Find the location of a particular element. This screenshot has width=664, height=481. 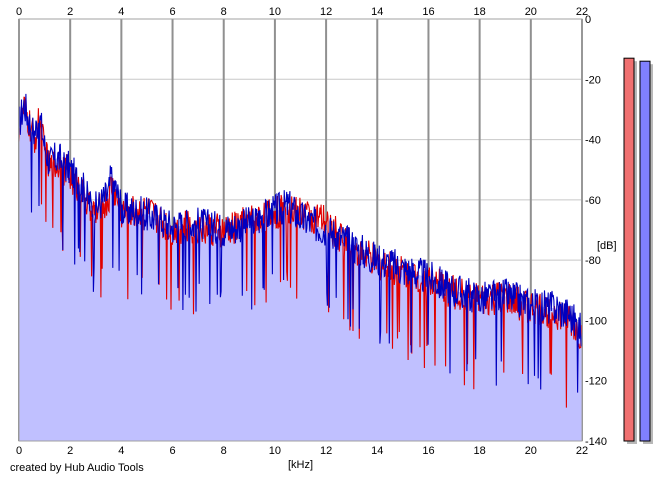

y-tick-labels: 0 -20 -40 -60 -80 -100 -120 -140 is located at coordinates (596, 231).